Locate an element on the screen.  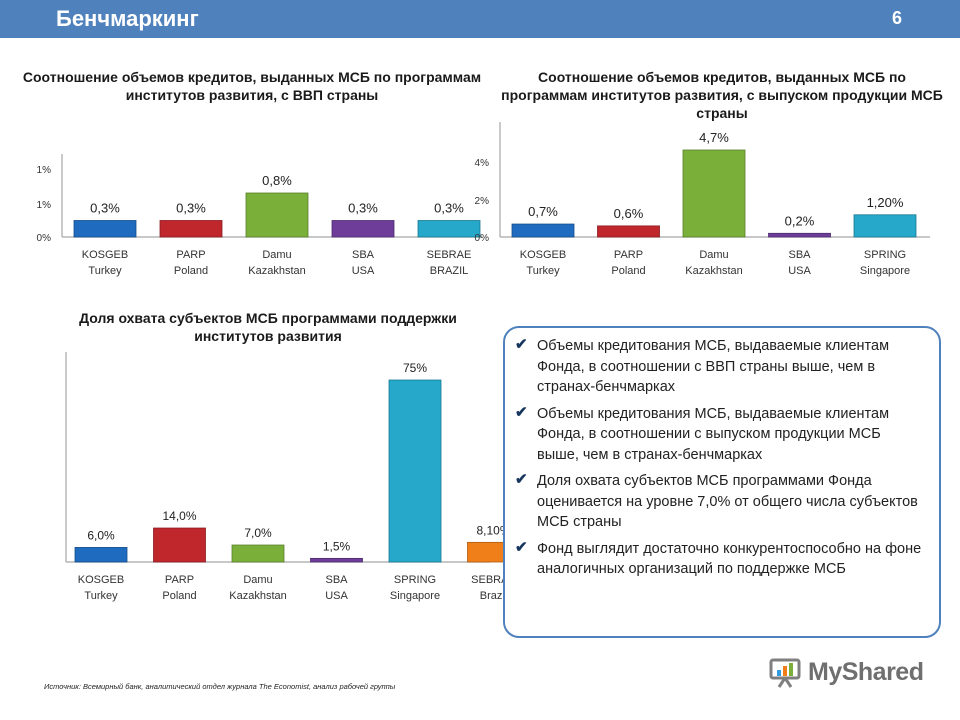
header-bar: Бенчмаркинг 6 is located at coordinates (480, 19).